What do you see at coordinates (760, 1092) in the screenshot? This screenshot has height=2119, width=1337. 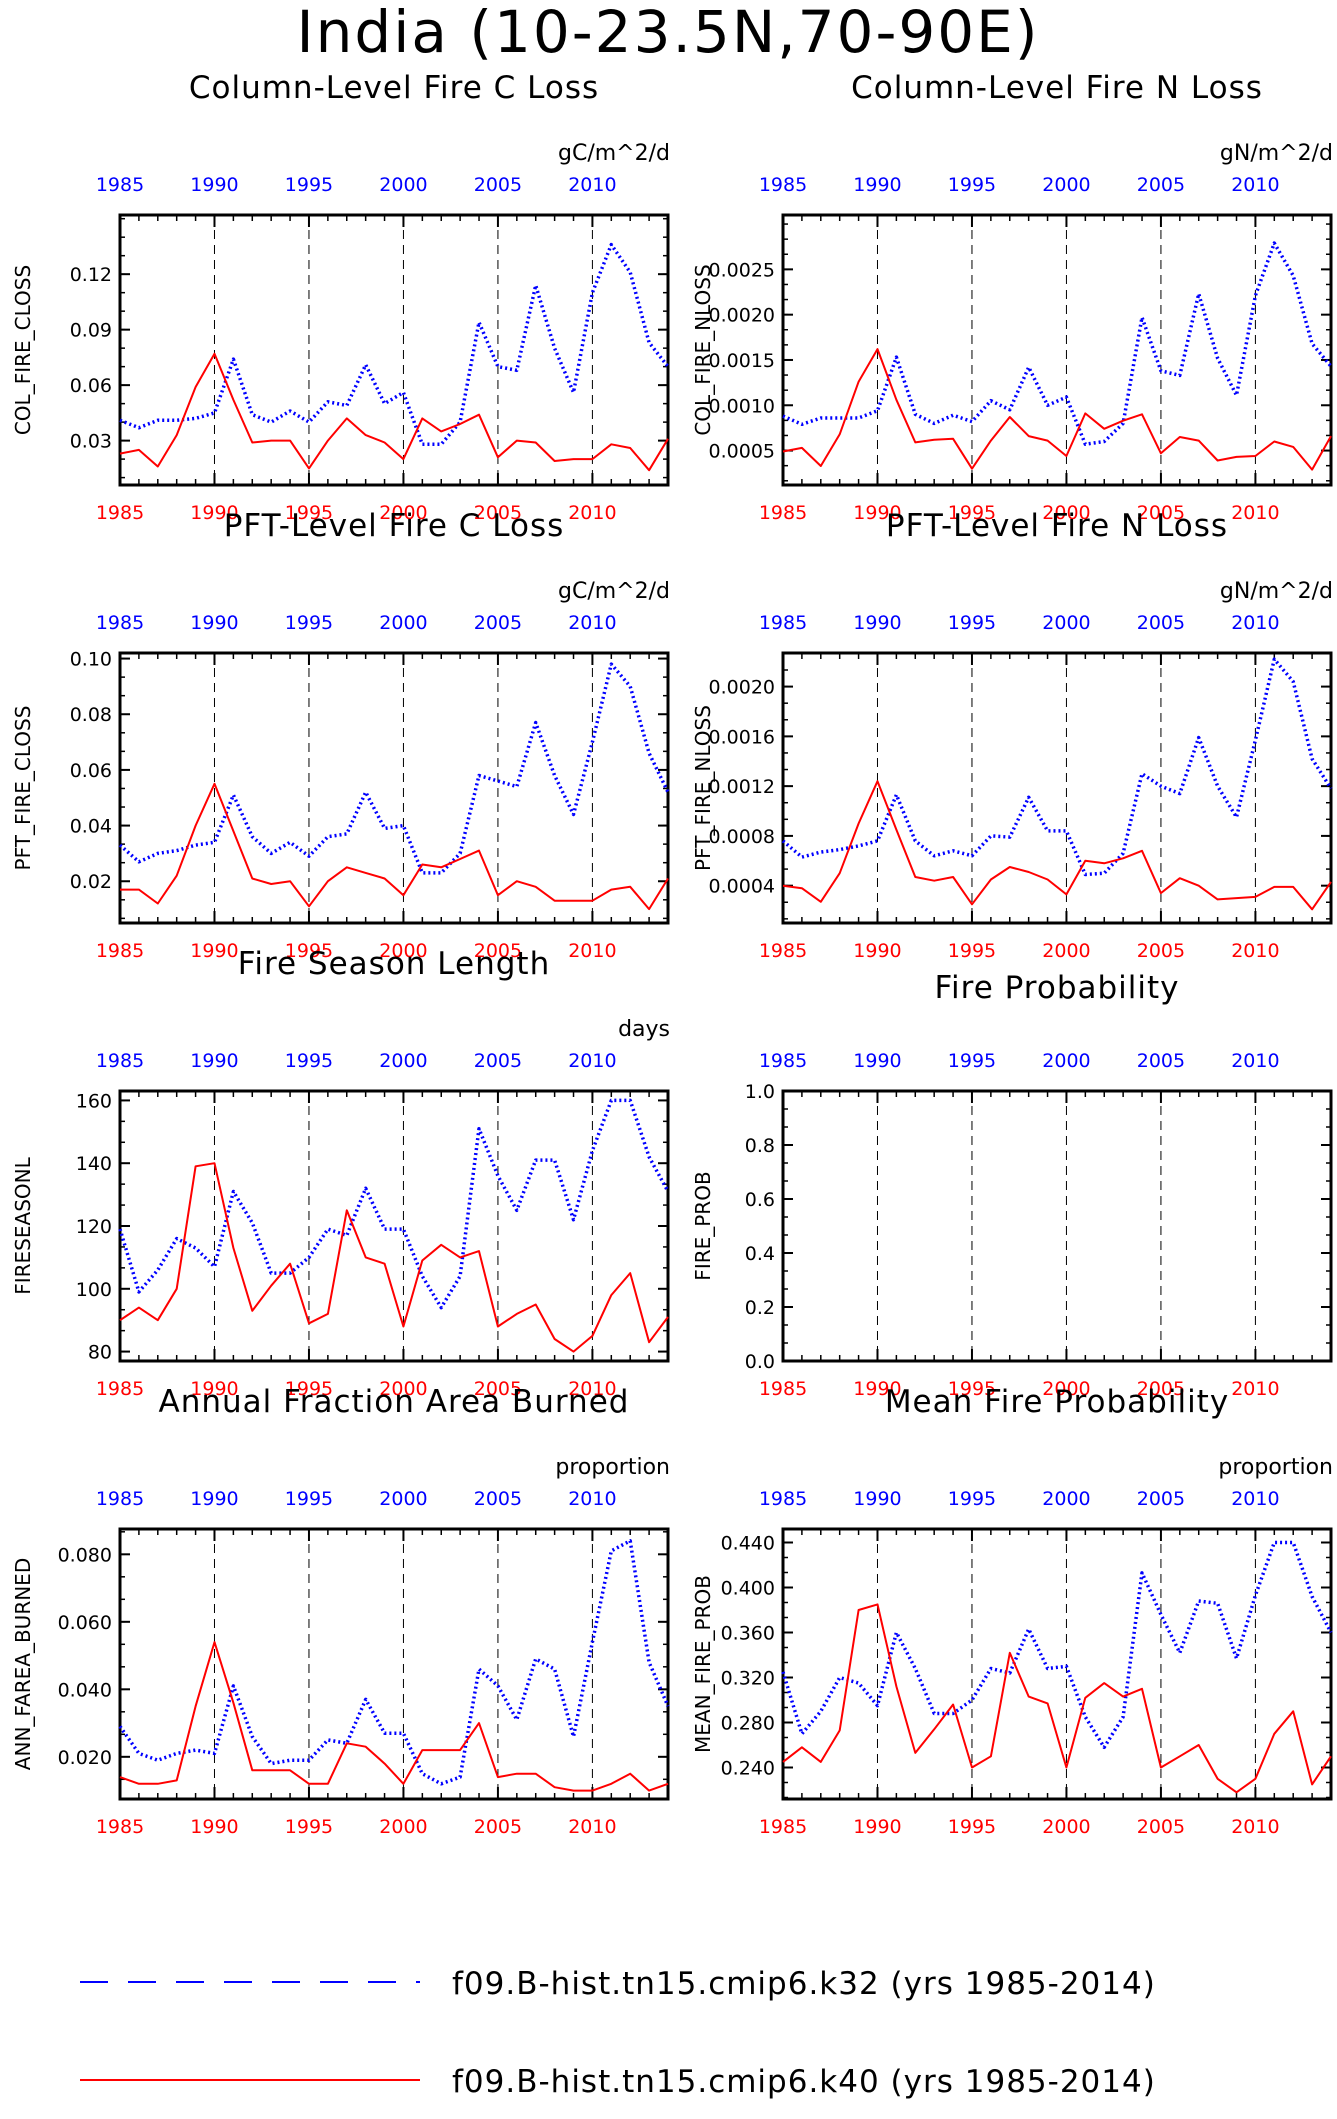 I see `y-tick-label: 1.0` at bounding box center [760, 1092].